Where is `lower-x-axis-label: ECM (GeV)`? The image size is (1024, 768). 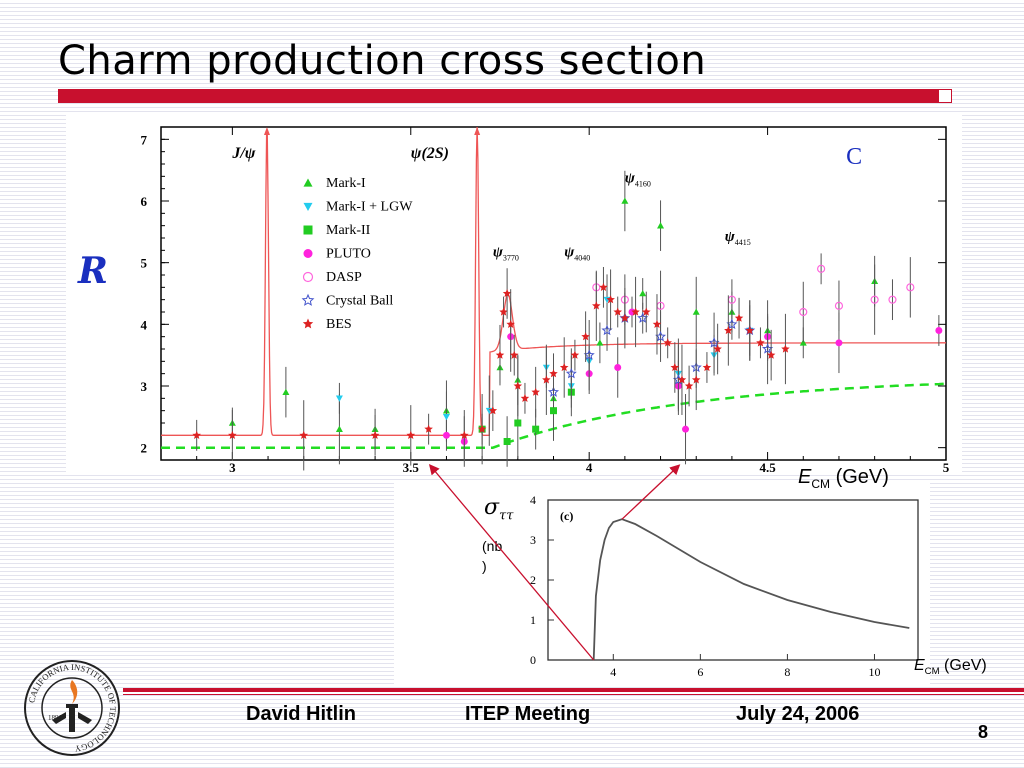 lower-x-axis-label: ECM (GeV) is located at coordinates (950, 667).